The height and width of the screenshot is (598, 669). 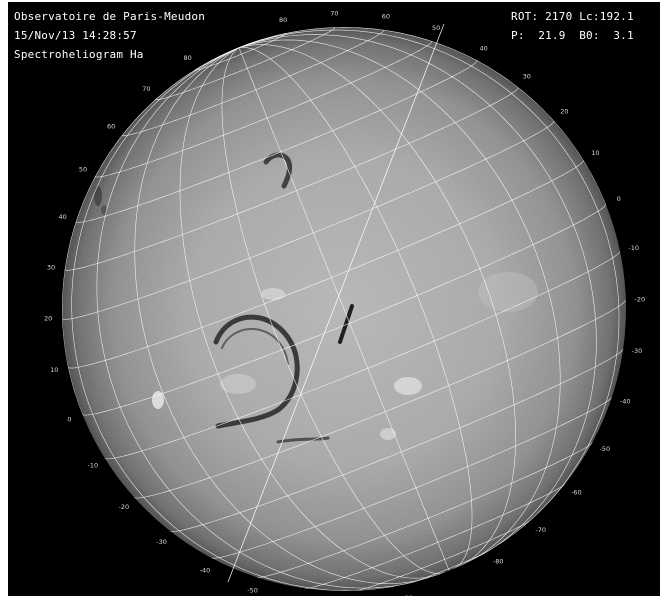 I want to click on latitude-tick-right: -60, so click(x=576, y=492).